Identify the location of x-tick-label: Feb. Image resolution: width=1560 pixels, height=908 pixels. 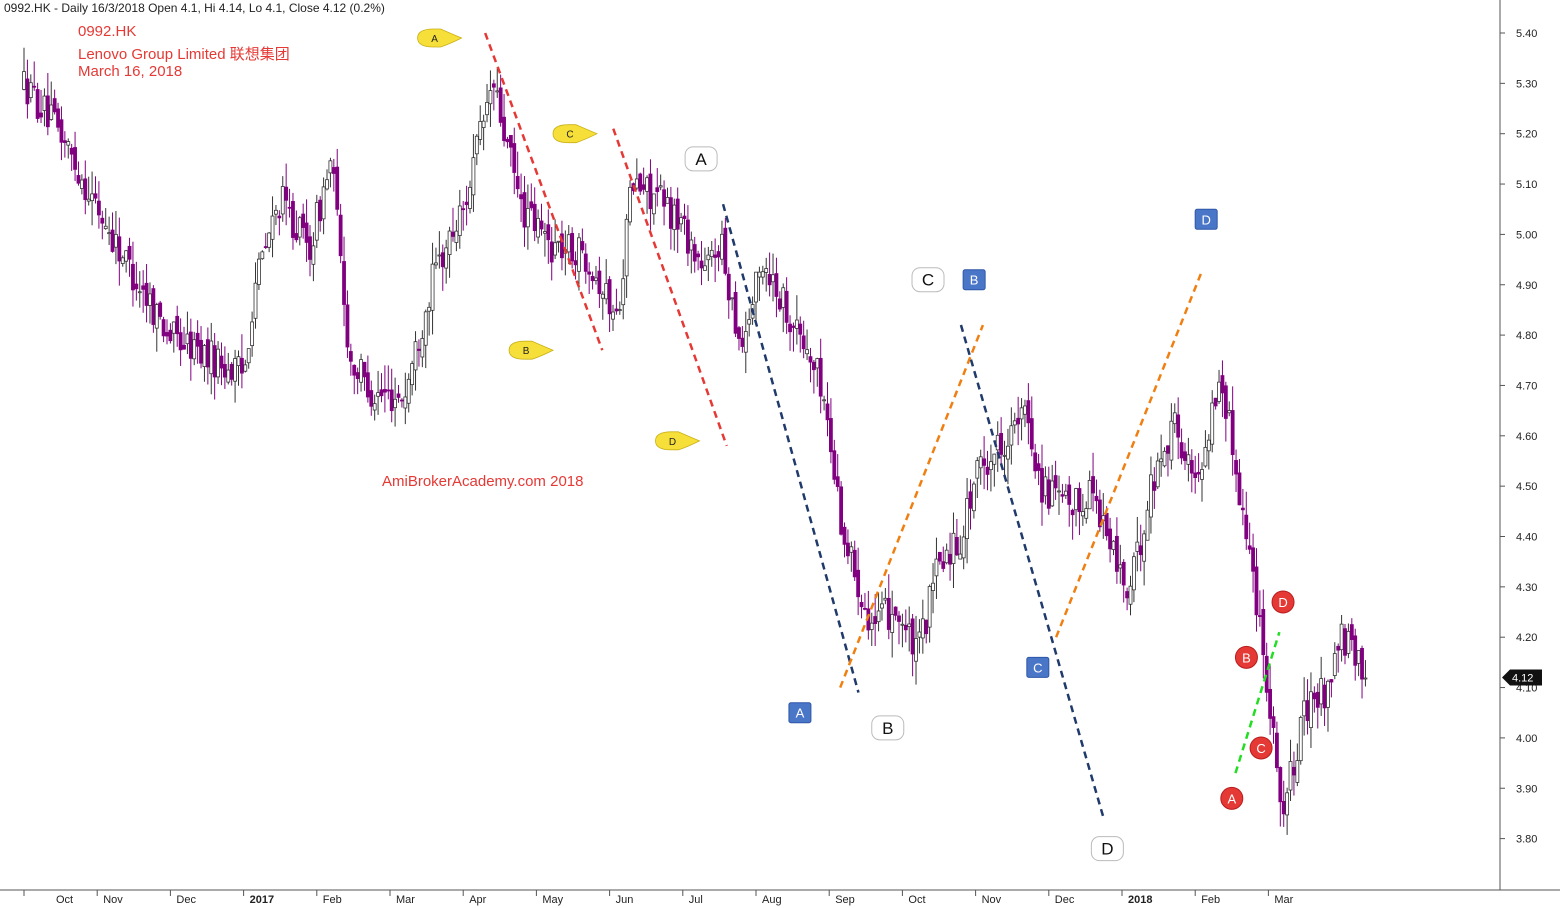
(1210, 900).